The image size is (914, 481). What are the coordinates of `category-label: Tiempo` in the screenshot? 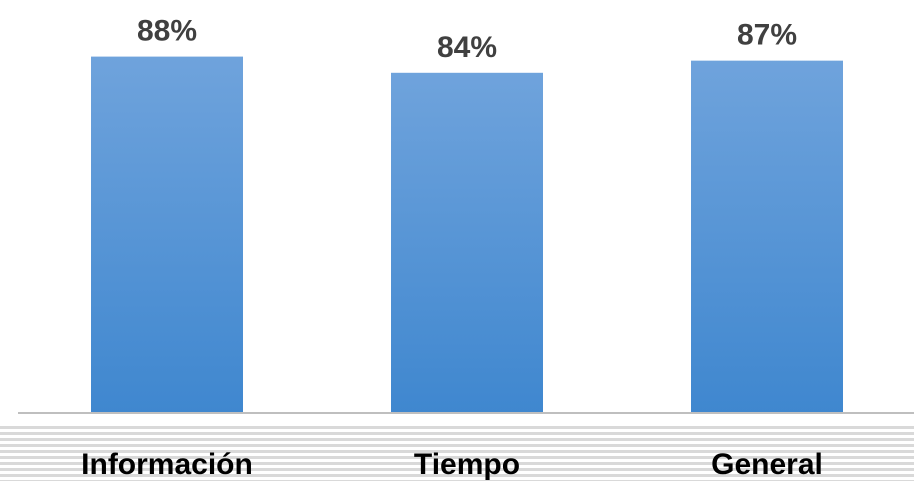 It's located at (467, 464).